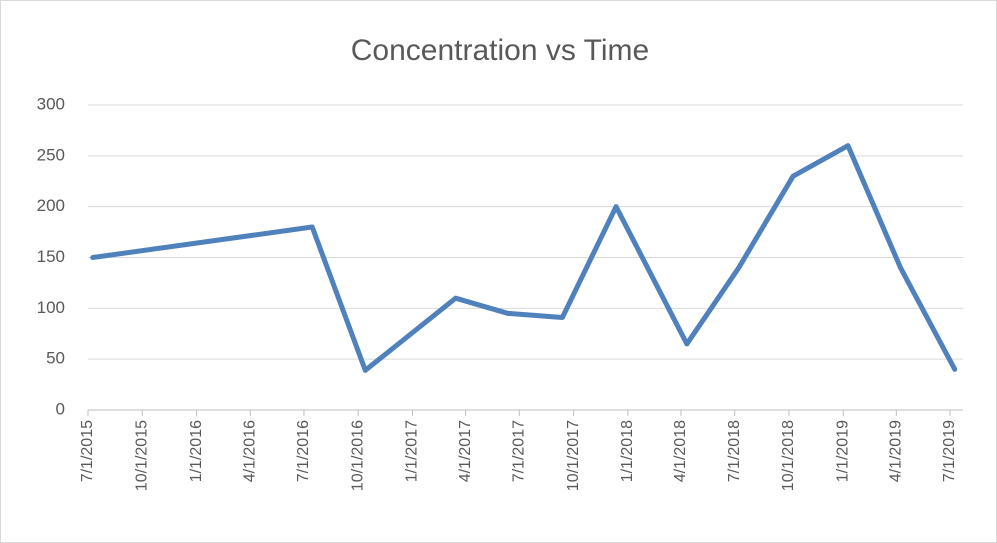 The width and height of the screenshot is (997, 543). Describe the element at coordinates (500, 50) in the screenshot. I see `chart-title: Concentration vs Time` at that location.